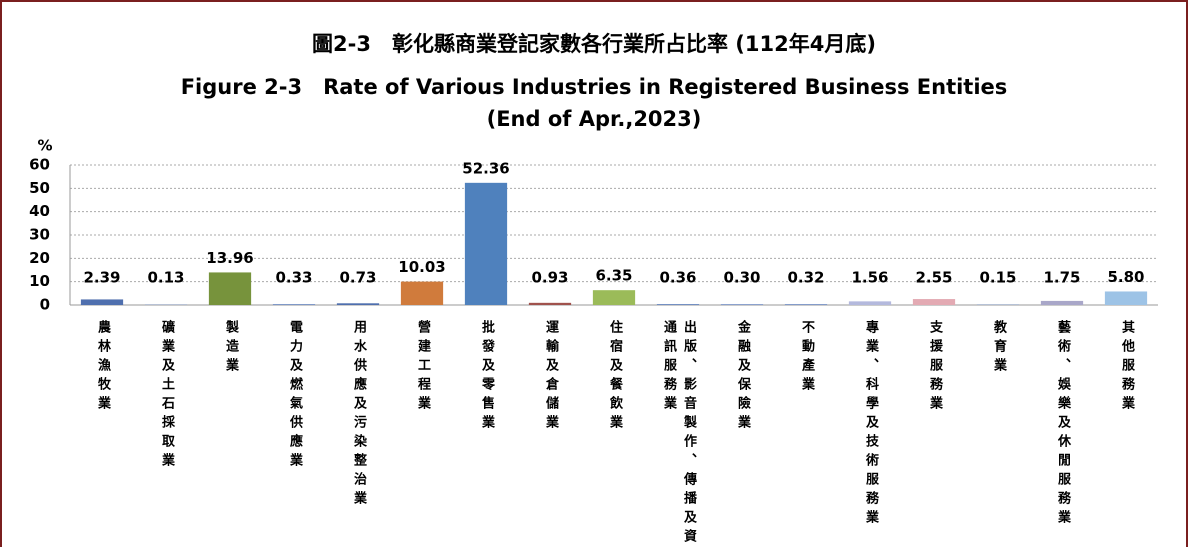 The image size is (1188, 547). What do you see at coordinates (933, 278) in the screenshot?
I see `data-label: 2.55` at bounding box center [933, 278].